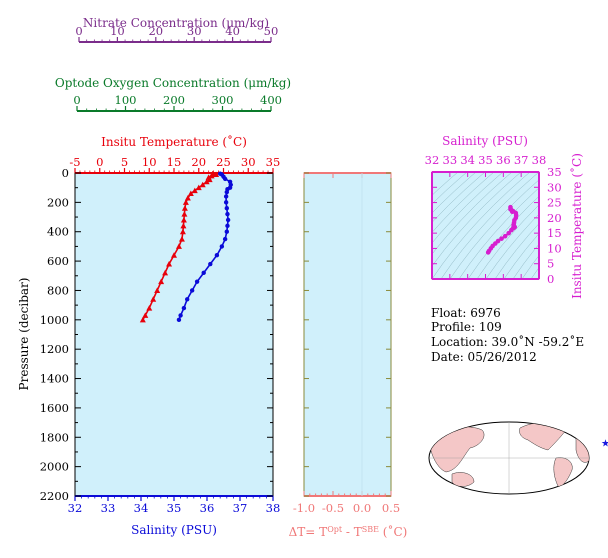  Describe the element at coordinates (273, 162) in the screenshot. I see `temperature-axis-tick-label: 35` at that location.